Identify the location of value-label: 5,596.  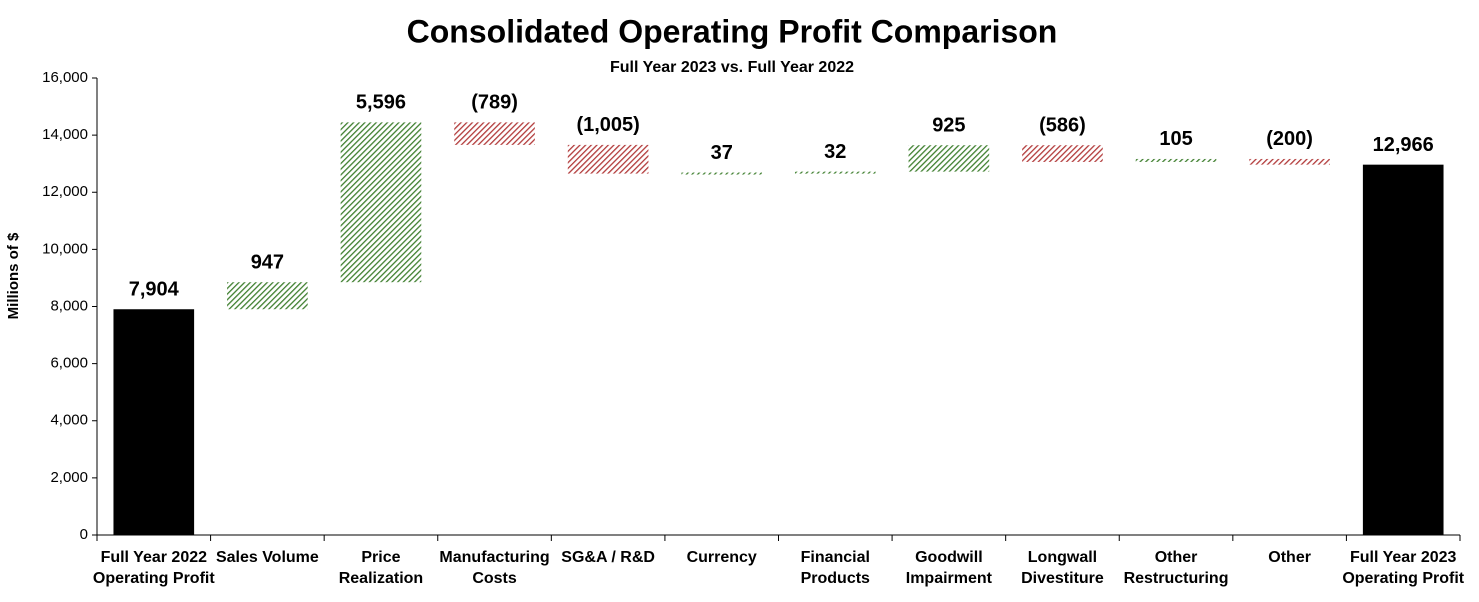
(381, 103).